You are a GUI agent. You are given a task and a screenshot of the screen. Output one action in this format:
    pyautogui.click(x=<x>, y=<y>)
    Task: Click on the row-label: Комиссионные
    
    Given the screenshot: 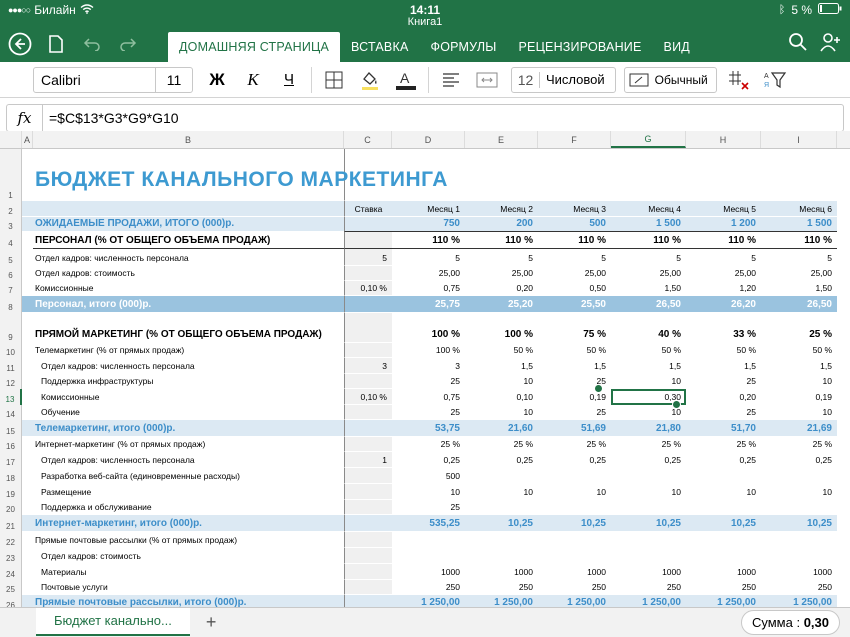 What is the action you would take?
    pyautogui.click(x=188, y=397)
    